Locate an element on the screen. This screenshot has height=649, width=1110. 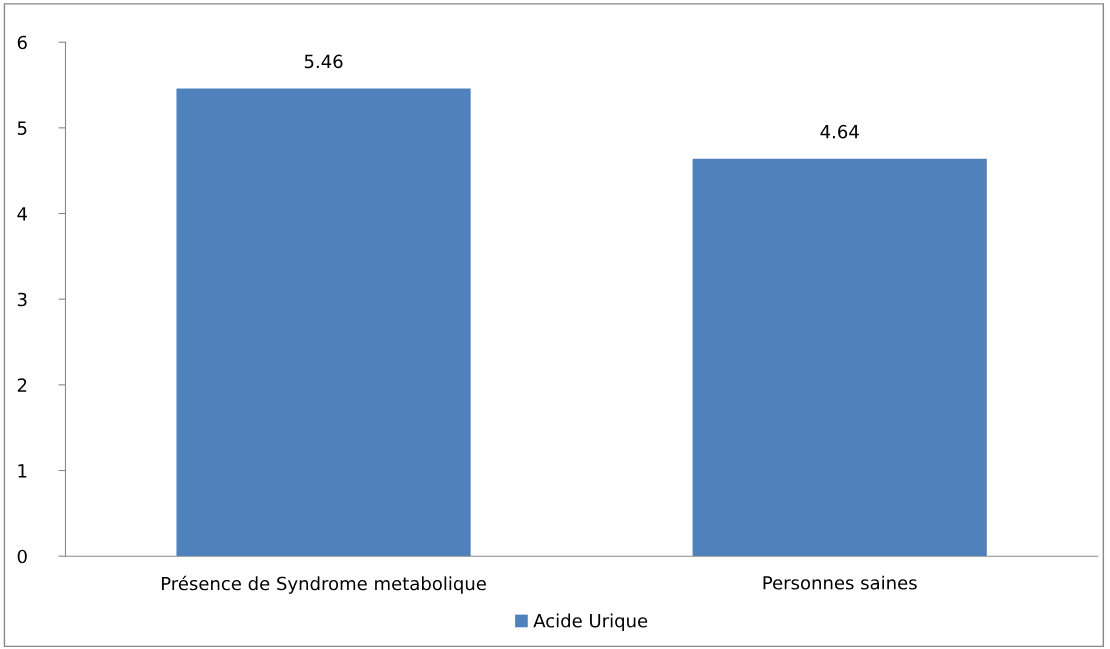
legend-label: Acide Urique is located at coordinates (590, 622).